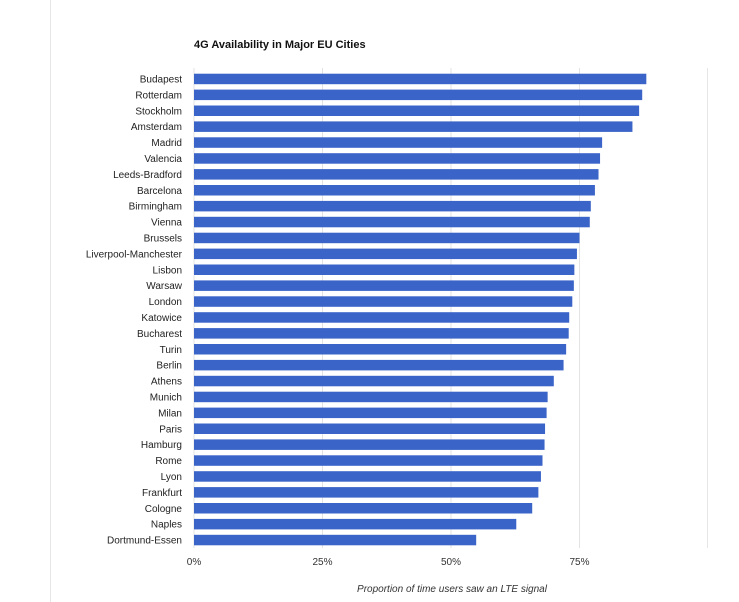 The image size is (739, 602). Describe the element at coordinates (50, 301) in the screenshot. I see `frame-left-border` at that location.